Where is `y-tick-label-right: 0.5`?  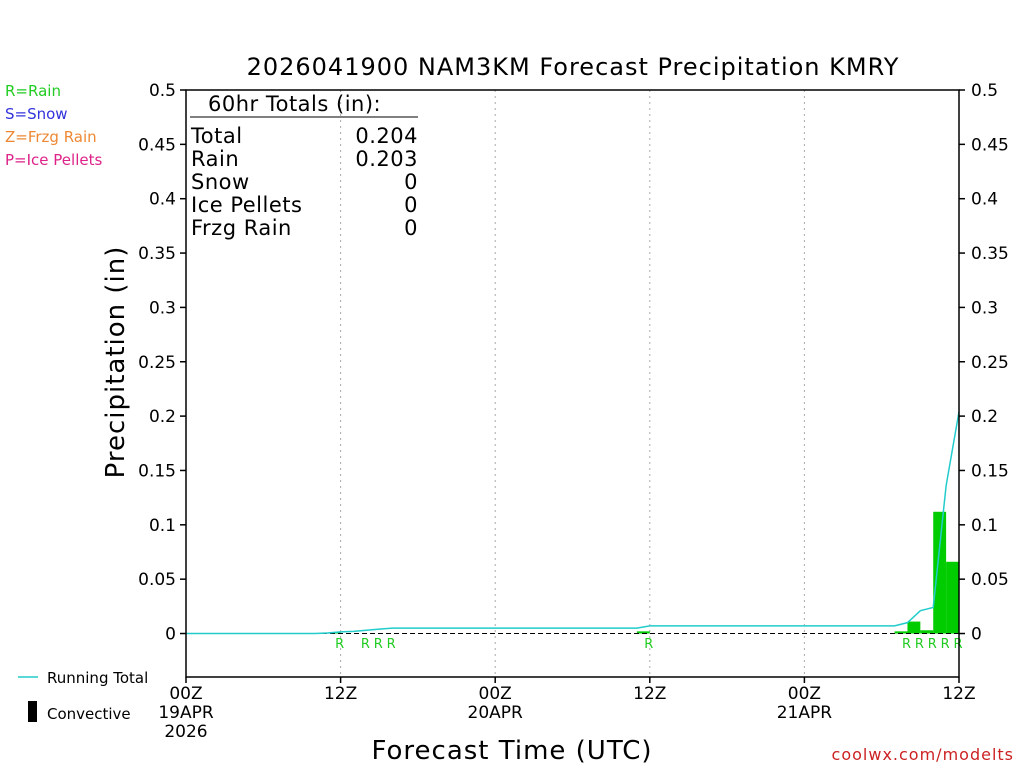
y-tick-label-right: 0.5 is located at coordinates (984, 91).